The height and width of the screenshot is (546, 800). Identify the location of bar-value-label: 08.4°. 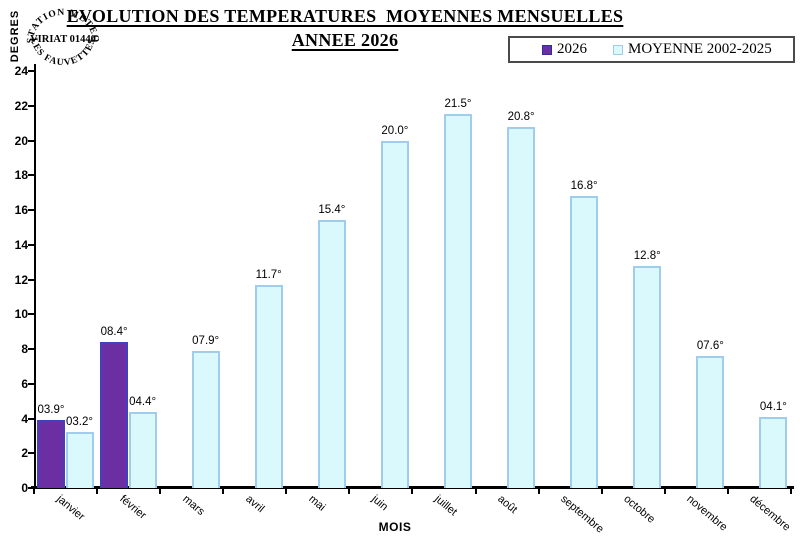
(114, 332).